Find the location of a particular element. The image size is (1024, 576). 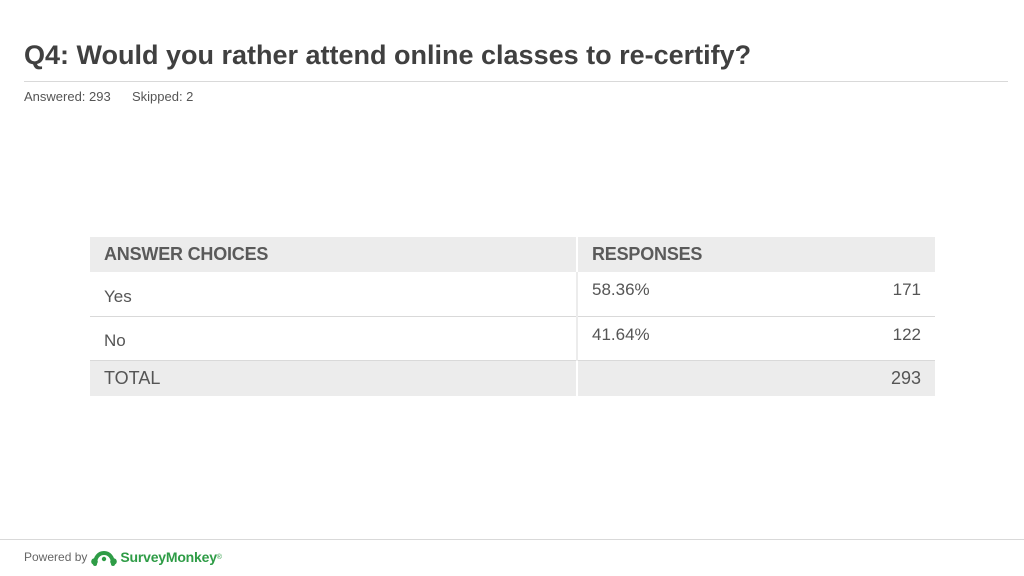

answer-choice-yes: Yes is located at coordinates (334, 294).